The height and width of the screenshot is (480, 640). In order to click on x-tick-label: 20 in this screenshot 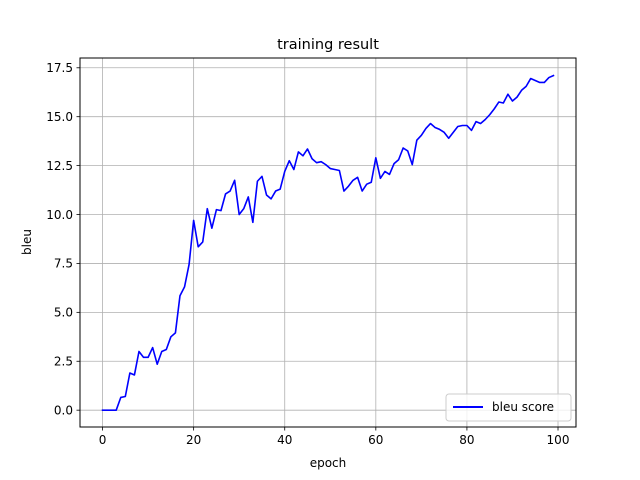, I will do `click(193, 440)`.